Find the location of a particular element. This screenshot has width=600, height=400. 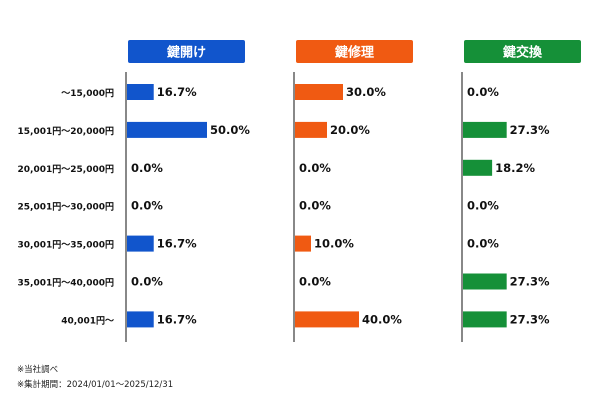

series-header-label: 鍵修理 is located at coordinates (354, 53).